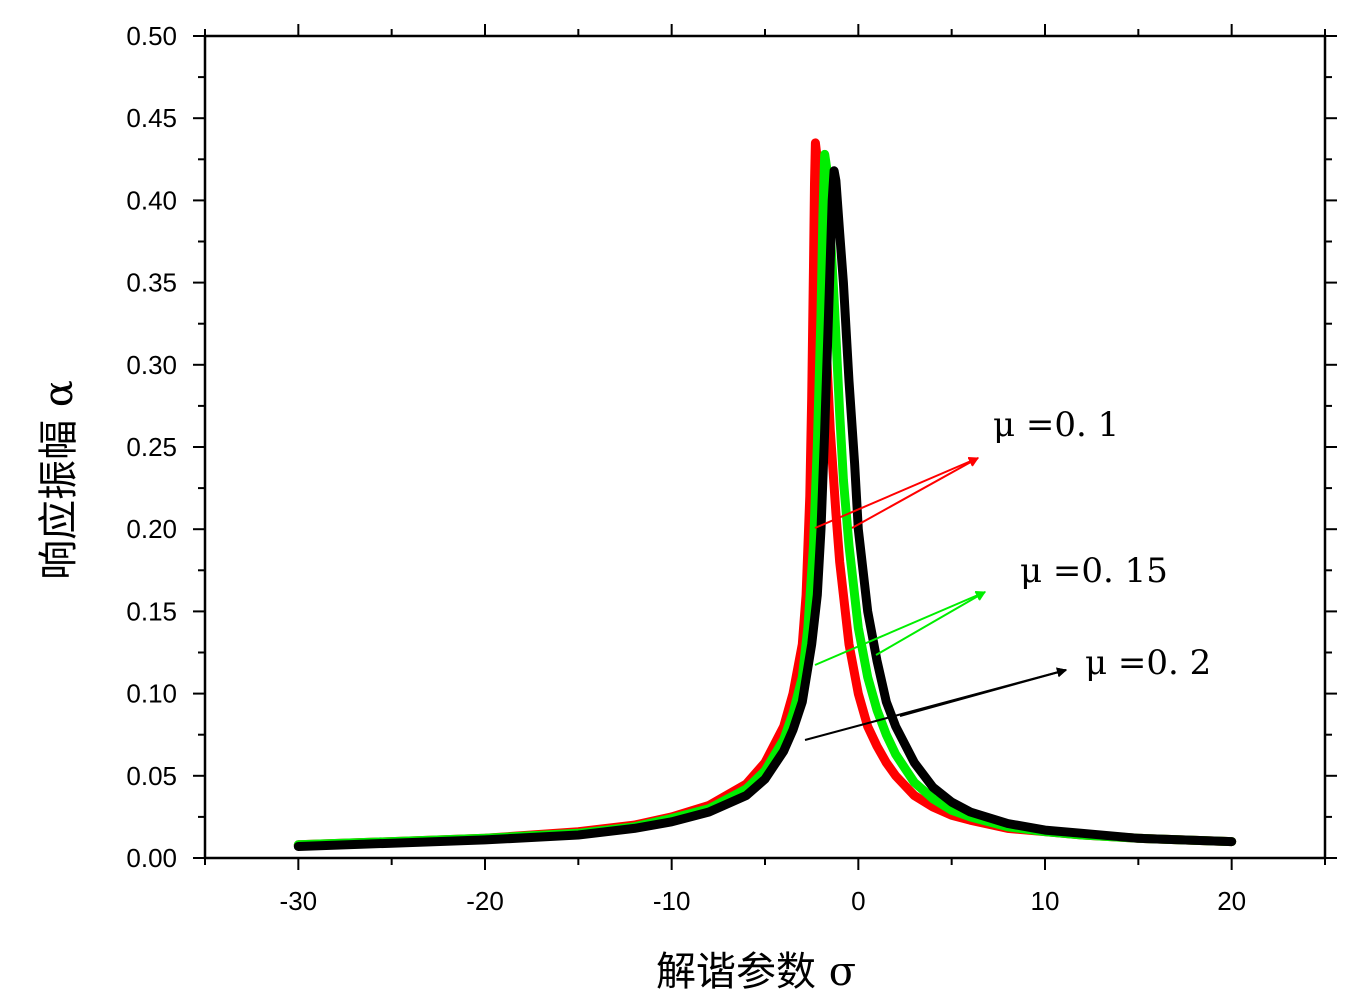 The width and height of the screenshot is (1362, 1006). What do you see at coordinates (151, 36) in the screenshot?
I see `y-tick-label: 0.50` at bounding box center [151, 36].